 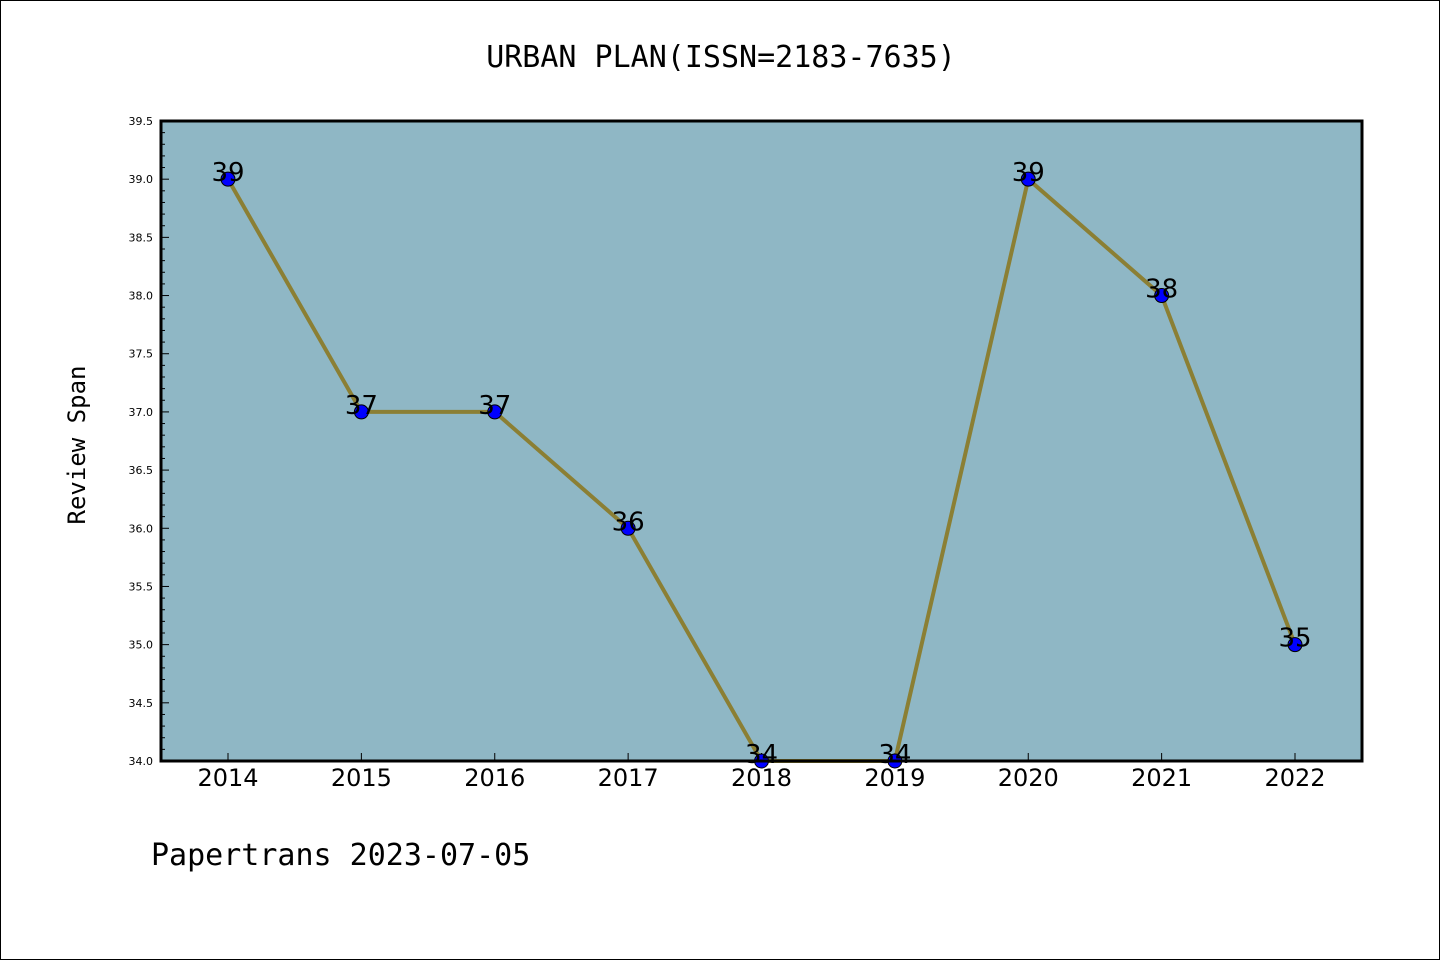 What do you see at coordinates (761, 778) in the screenshot?
I see `x-tick-label: 2018` at bounding box center [761, 778].